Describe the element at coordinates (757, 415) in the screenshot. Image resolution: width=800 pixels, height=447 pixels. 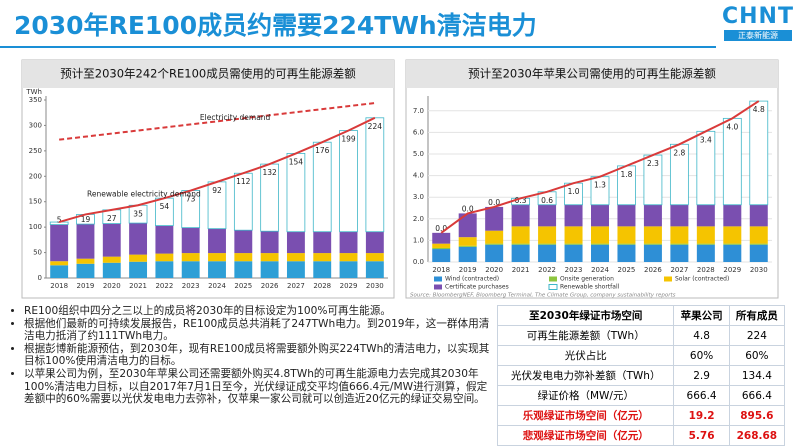
I see `table-cell: 895.6` at that location.